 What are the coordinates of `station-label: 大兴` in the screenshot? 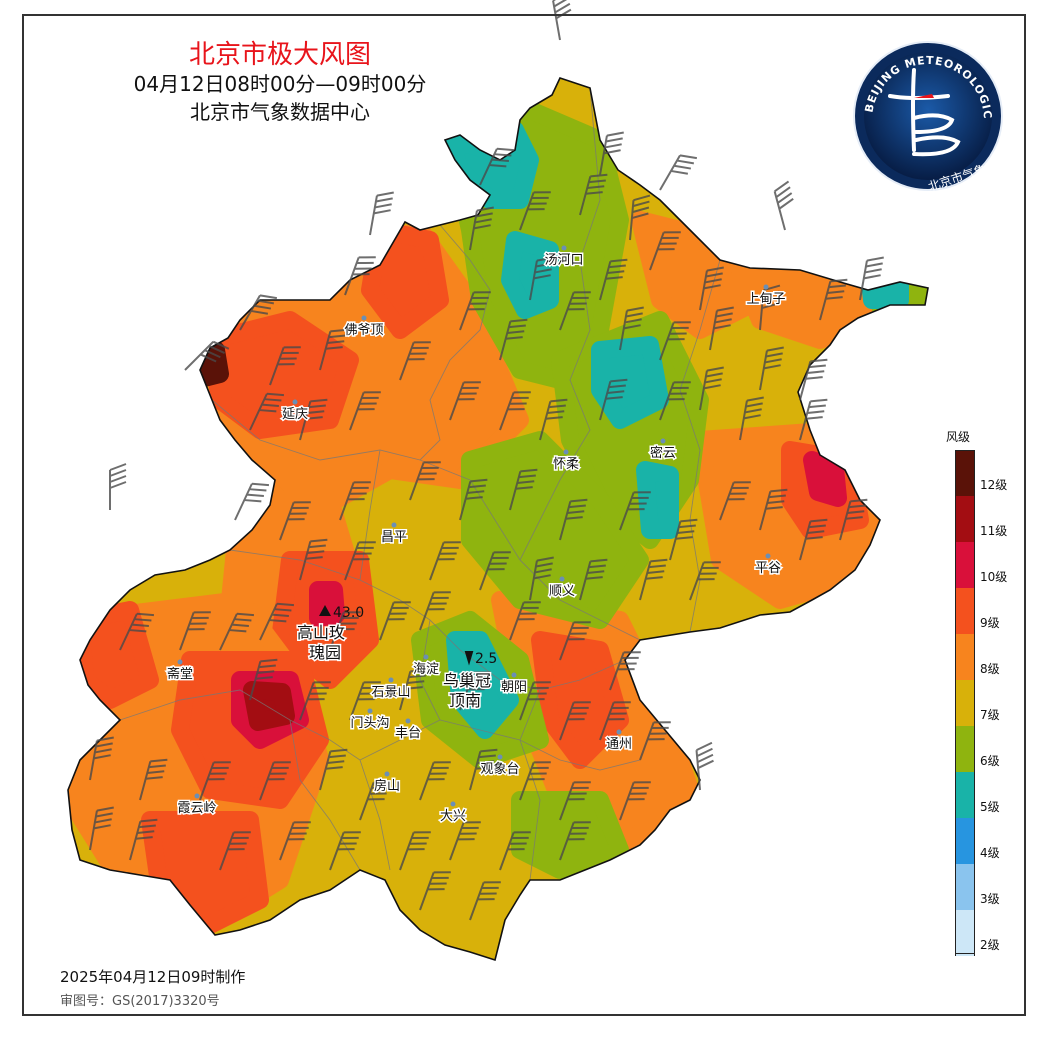 It's located at (453, 816).